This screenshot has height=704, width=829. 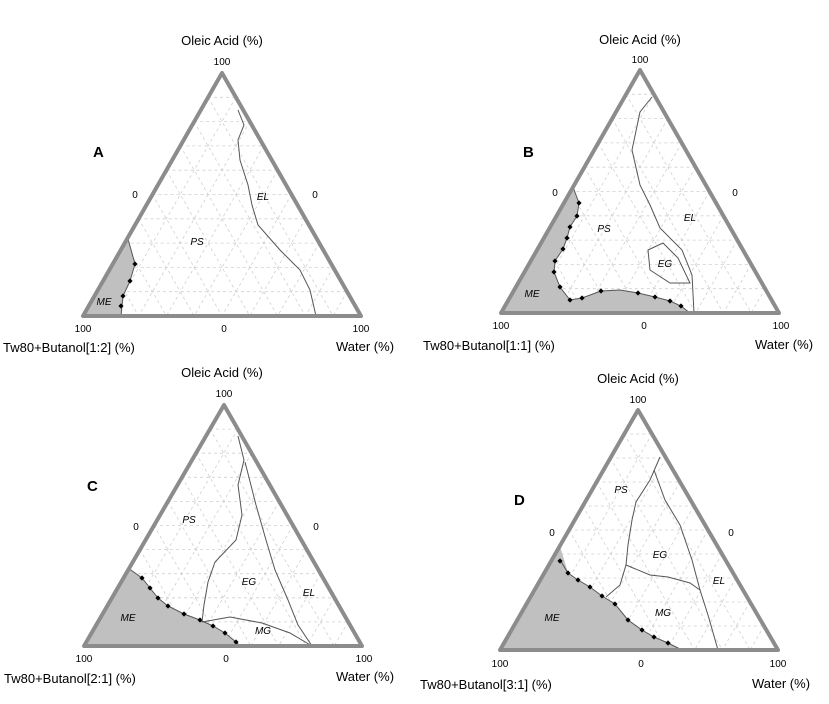 What do you see at coordinates (135, 195) in the screenshot?
I see `panel-a-left-mid-tick: 0` at bounding box center [135, 195].